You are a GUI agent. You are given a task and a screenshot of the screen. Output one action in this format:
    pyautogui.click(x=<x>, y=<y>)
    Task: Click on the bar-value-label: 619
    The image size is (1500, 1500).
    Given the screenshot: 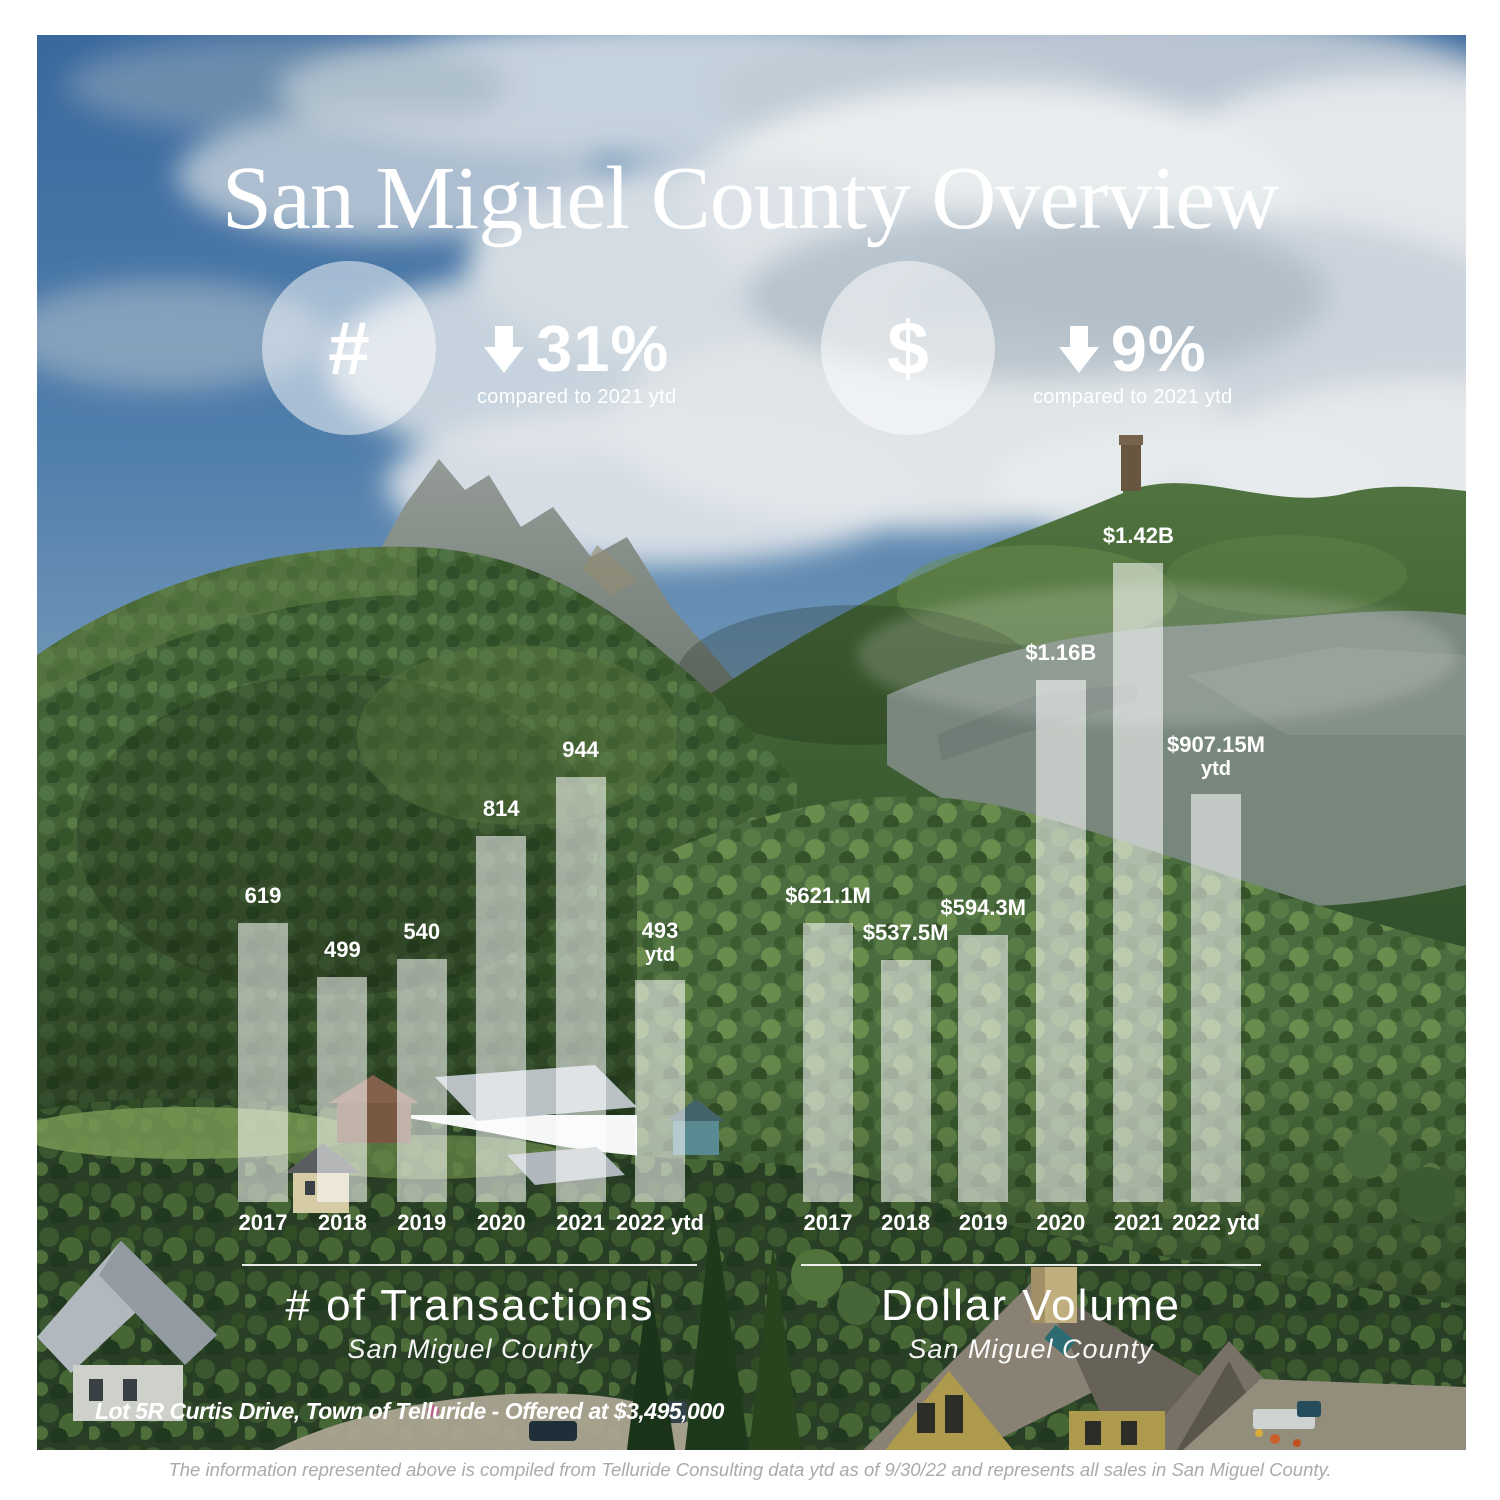 What is the action you would take?
    pyautogui.click(x=263, y=896)
    